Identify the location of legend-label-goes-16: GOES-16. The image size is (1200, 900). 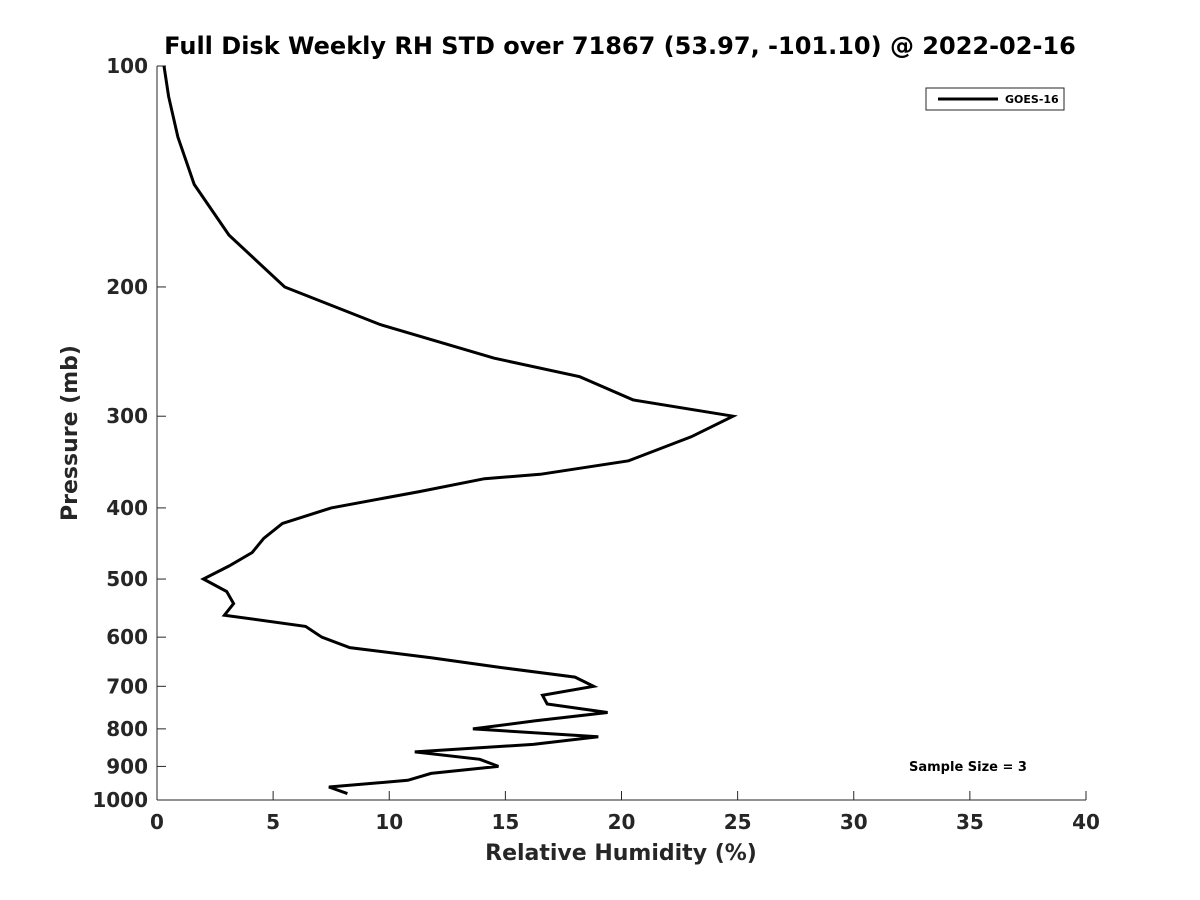
(1032, 99).